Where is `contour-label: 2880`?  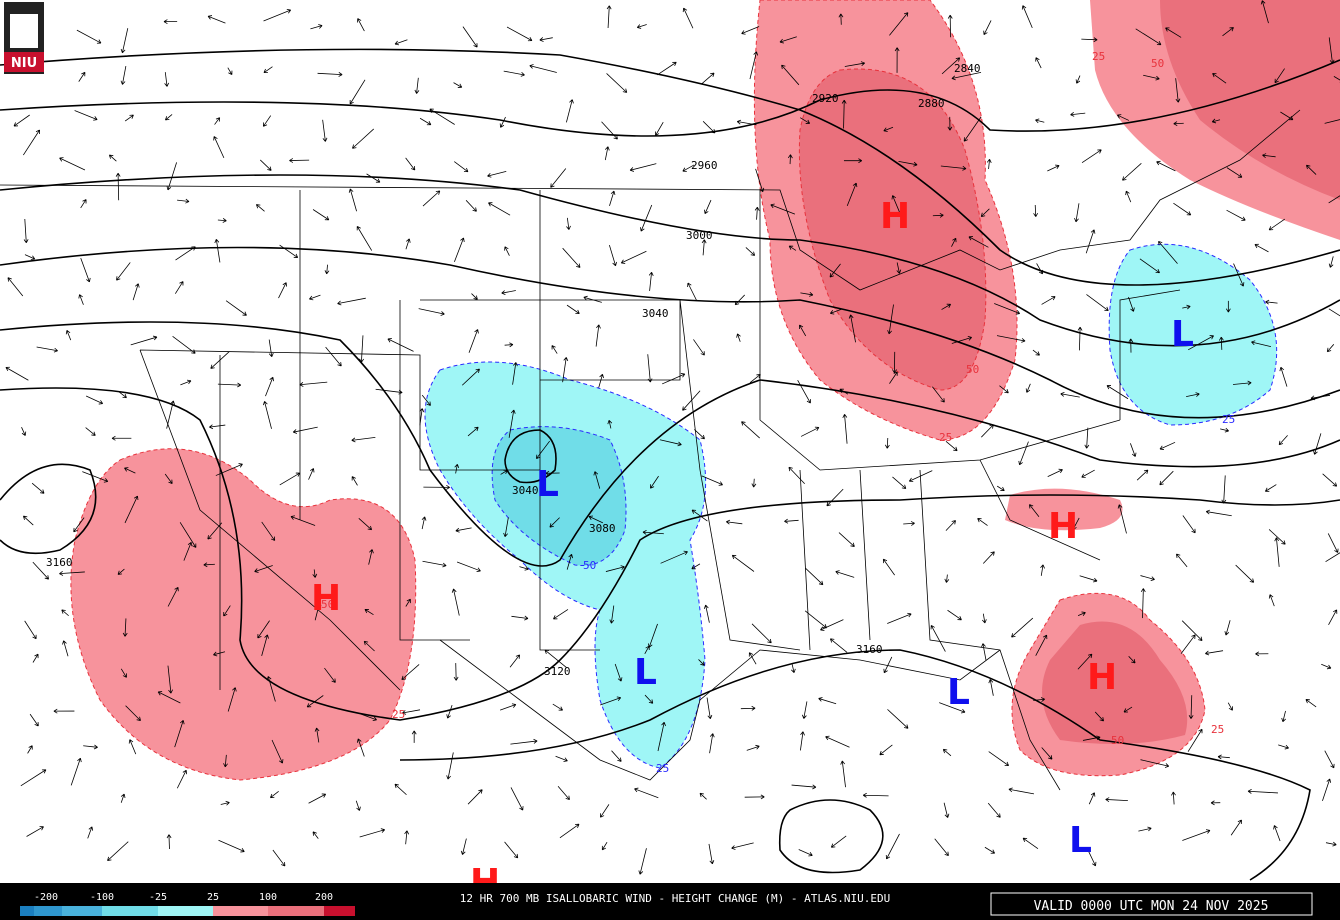 contour-label: 2880 is located at coordinates (931, 103).